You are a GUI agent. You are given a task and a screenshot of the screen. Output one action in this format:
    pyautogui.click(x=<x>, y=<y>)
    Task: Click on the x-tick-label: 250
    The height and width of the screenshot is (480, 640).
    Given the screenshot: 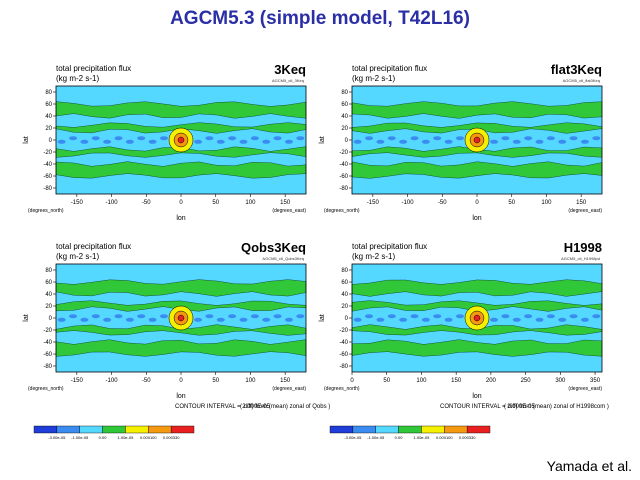 What is the action you would take?
    pyautogui.click(x=526, y=381)
    